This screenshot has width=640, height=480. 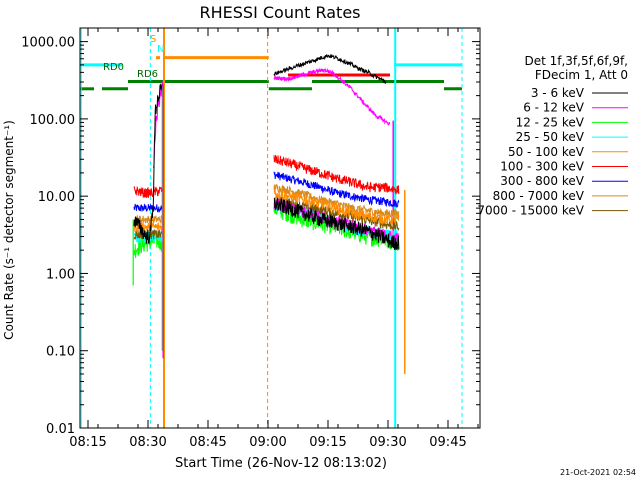 I want to click on legend-label-300-800-kev: 300 - 800 keV, so click(x=542, y=181).